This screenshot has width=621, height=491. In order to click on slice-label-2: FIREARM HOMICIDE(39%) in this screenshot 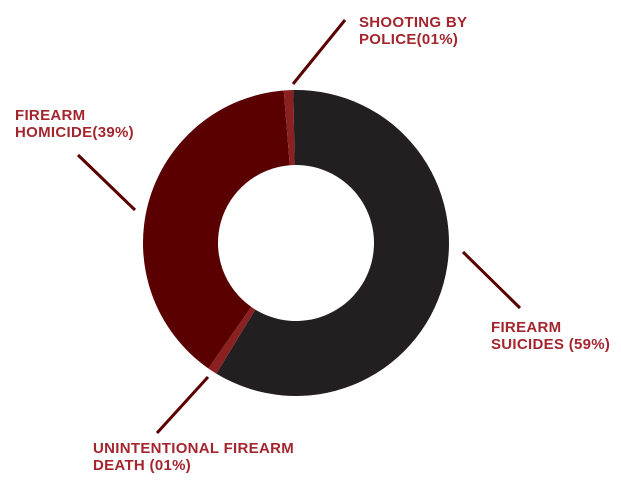, I will do `click(74, 124)`.